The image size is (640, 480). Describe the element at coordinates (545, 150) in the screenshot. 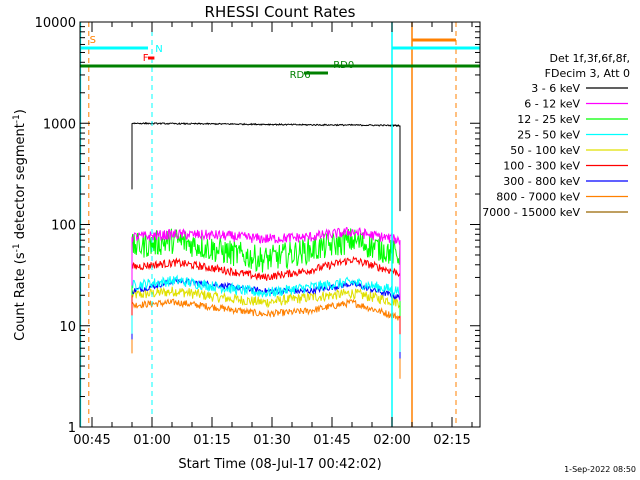

I see `legend-label: 50 - 100 keV` at that location.